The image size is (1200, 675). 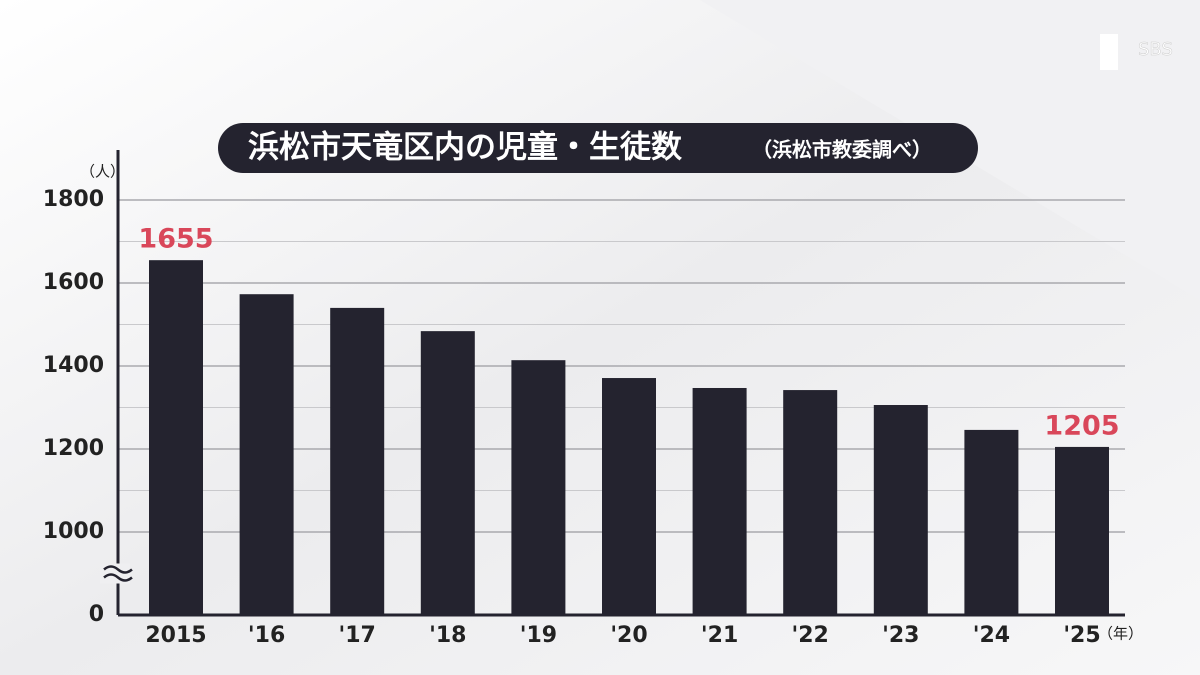 I want to click on x-tick-label: '25, so click(x=1081, y=635).